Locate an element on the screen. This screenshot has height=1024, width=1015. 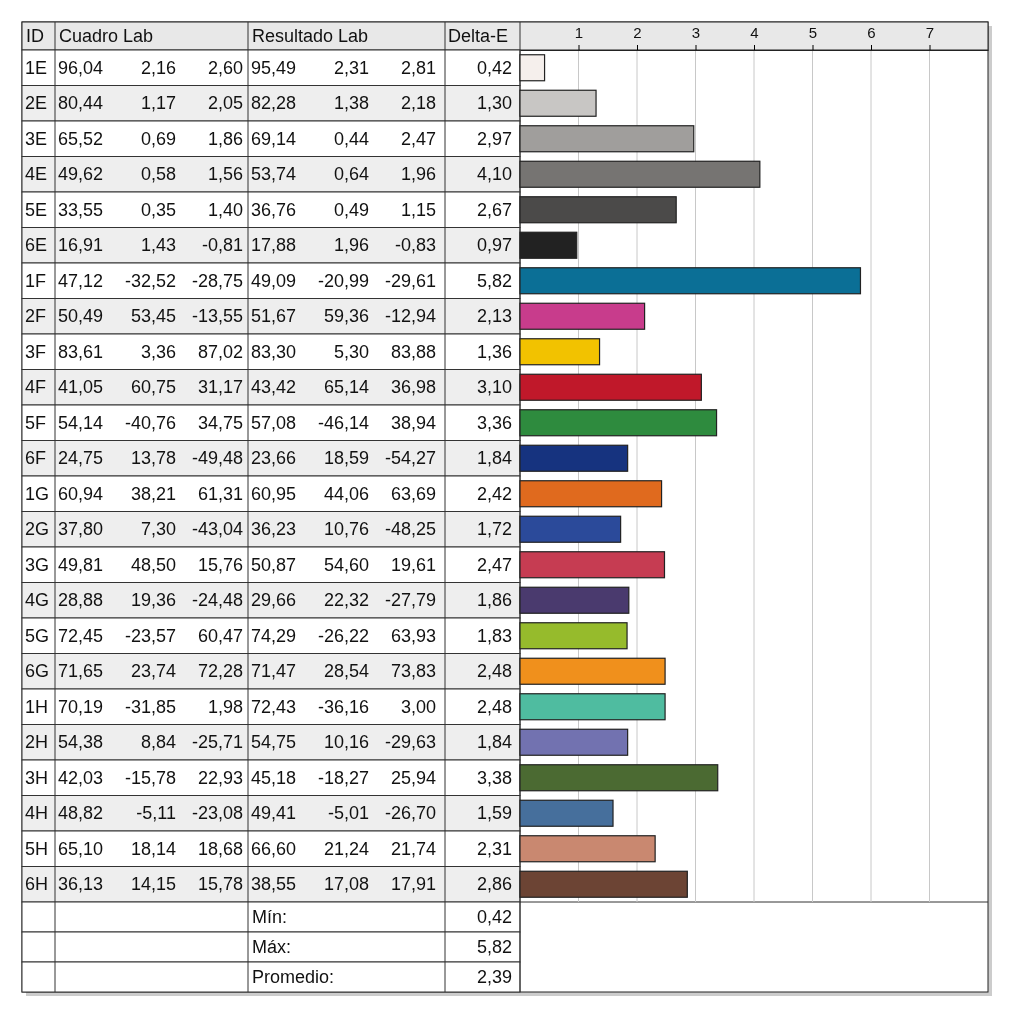
data-label: 2,42 is located at coordinates (494, 493).